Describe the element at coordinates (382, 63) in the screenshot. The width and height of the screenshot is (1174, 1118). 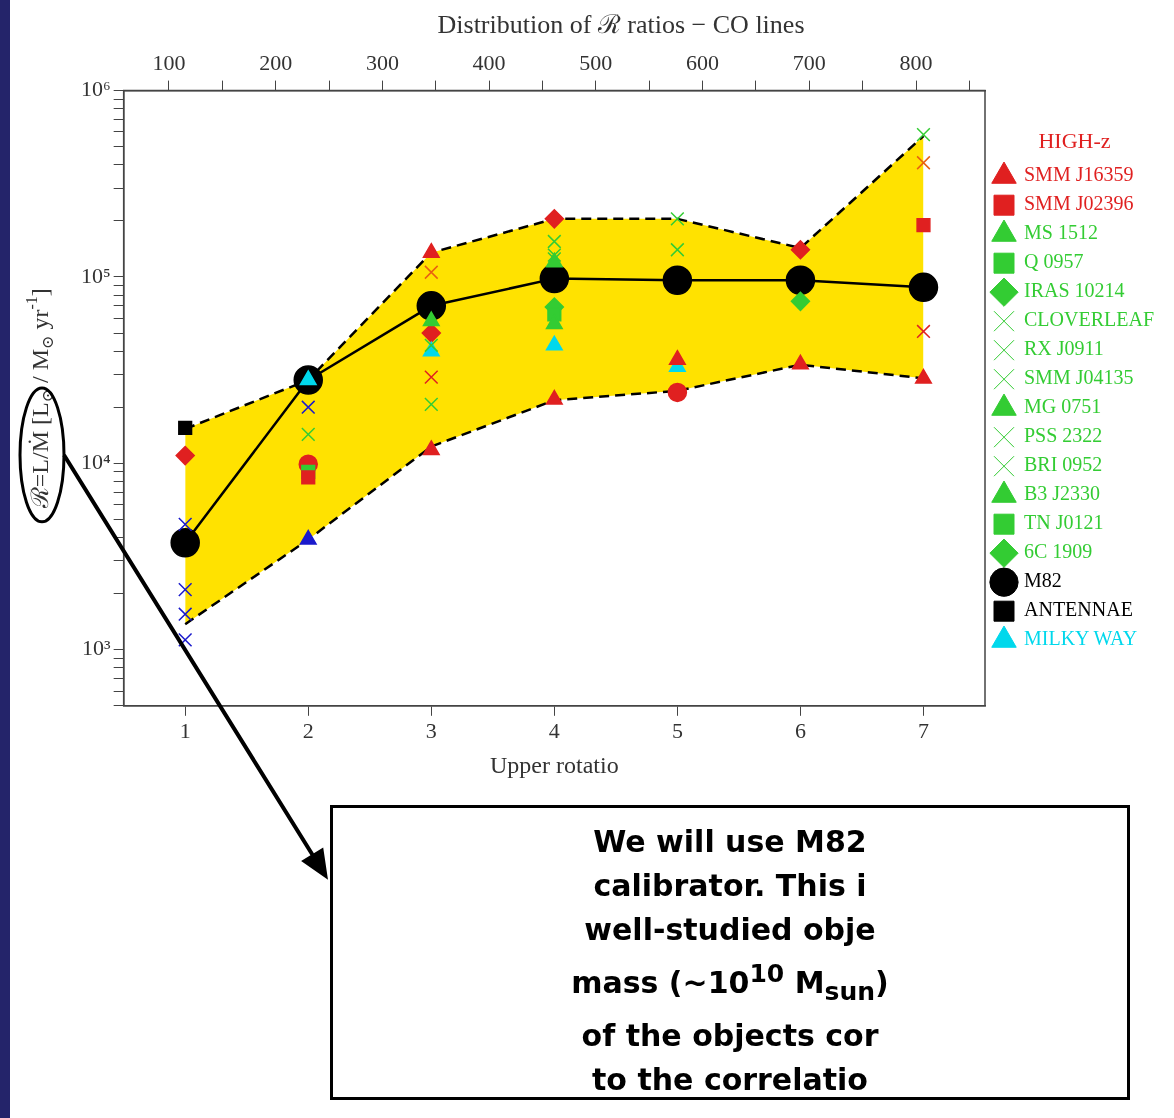
I see `x2-tick-label: 300` at that location.